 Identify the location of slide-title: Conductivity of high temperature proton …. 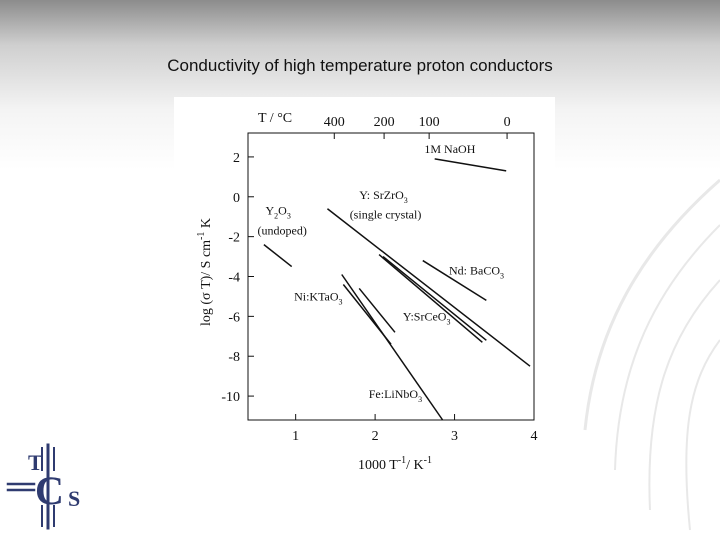
(360, 65).